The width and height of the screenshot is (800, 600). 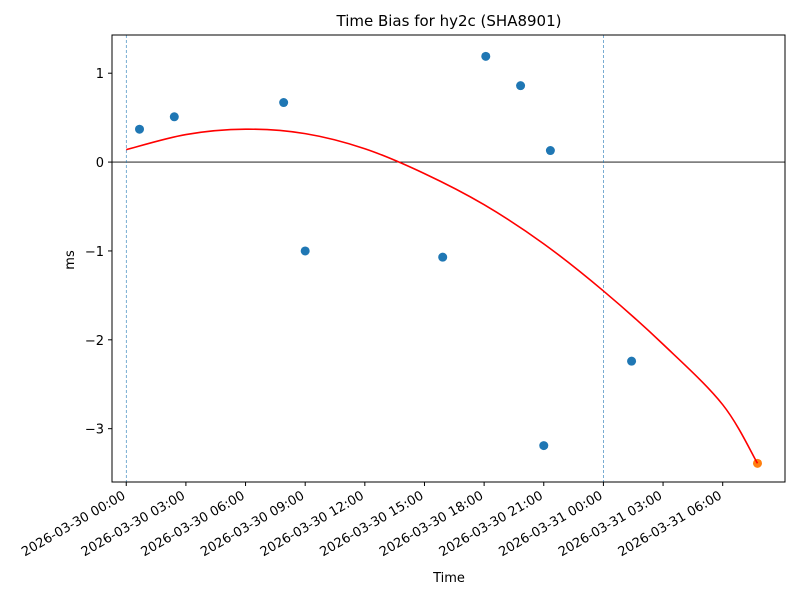 What do you see at coordinates (133, 524) in the screenshot?
I see `x-tick-label: 2026-03-30 03:00` at bounding box center [133, 524].